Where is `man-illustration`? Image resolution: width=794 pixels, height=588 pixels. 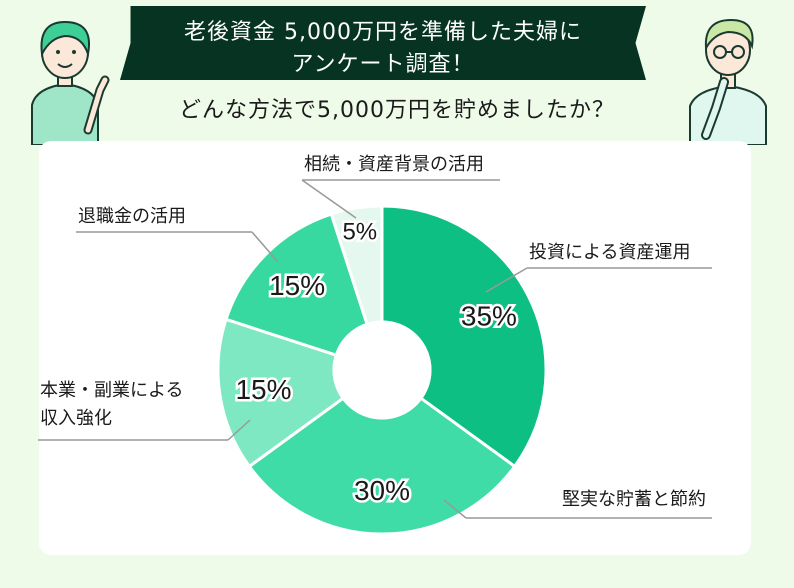
man-illustration is located at coordinates (728, 81).